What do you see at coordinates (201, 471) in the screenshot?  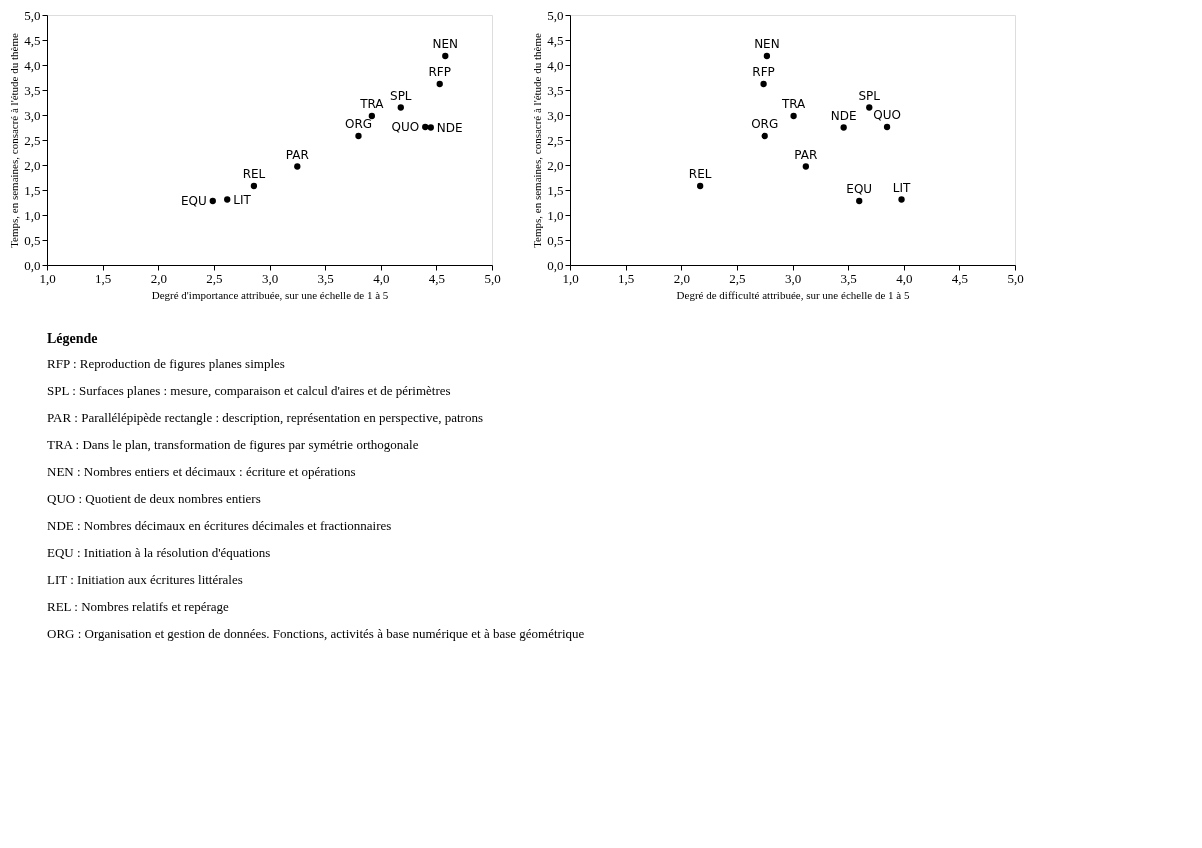 I see `text: NEN : Nombres entiers et décimaux : écriture et opérations` at bounding box center [201, 471].